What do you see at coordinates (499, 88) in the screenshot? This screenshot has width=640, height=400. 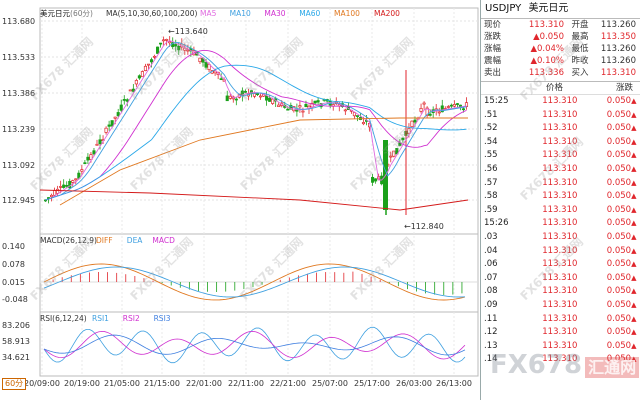 I see `trade-header-time` at bounding box center [499, 88].